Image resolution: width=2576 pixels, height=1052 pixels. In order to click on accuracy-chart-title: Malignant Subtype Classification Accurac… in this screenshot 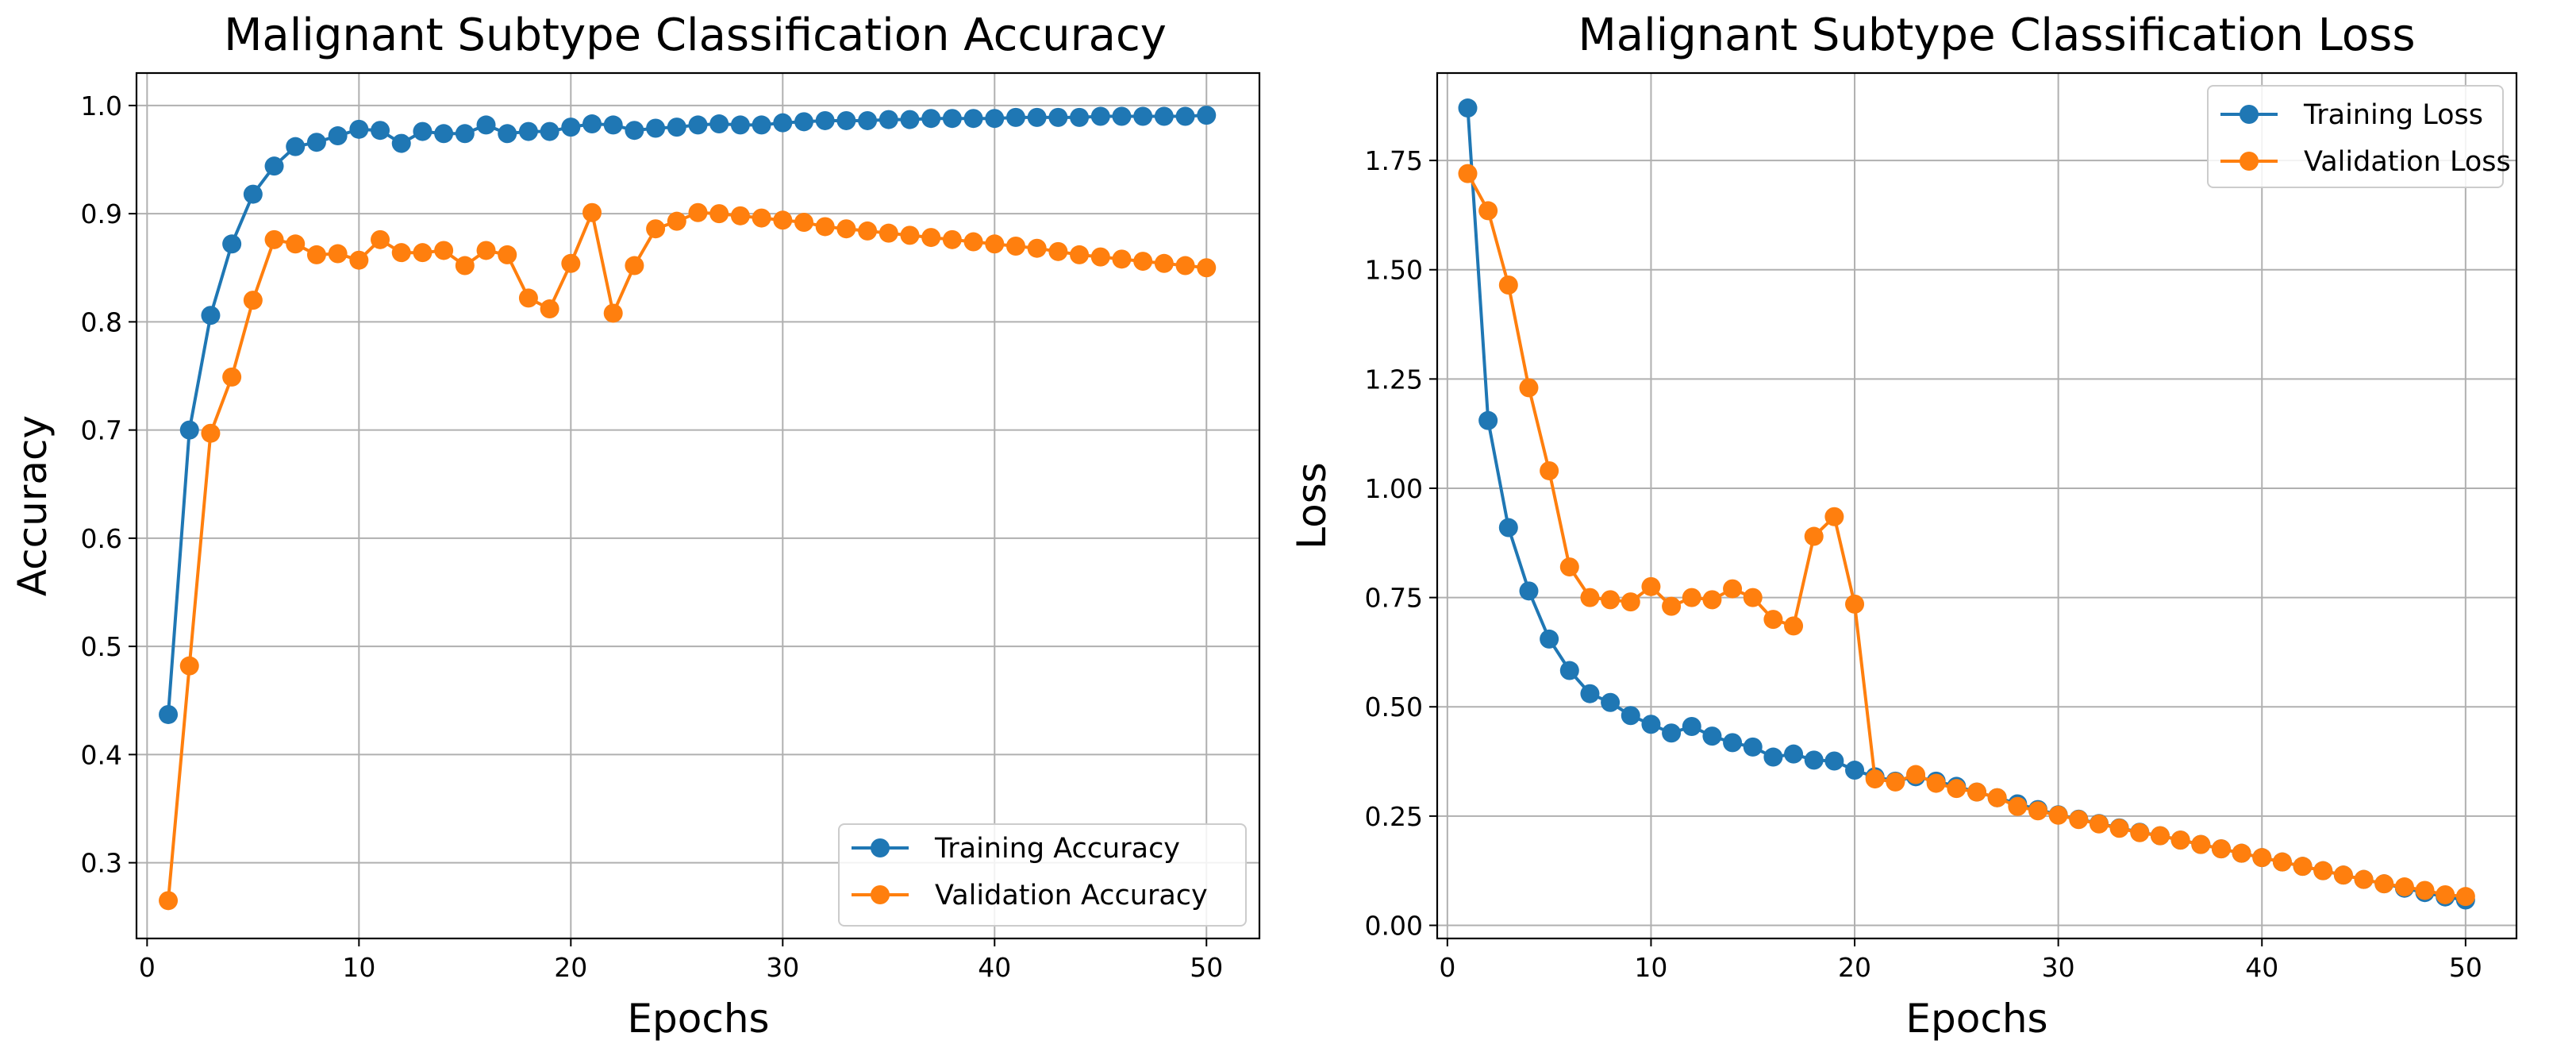, I will do `click(695, 35)`.